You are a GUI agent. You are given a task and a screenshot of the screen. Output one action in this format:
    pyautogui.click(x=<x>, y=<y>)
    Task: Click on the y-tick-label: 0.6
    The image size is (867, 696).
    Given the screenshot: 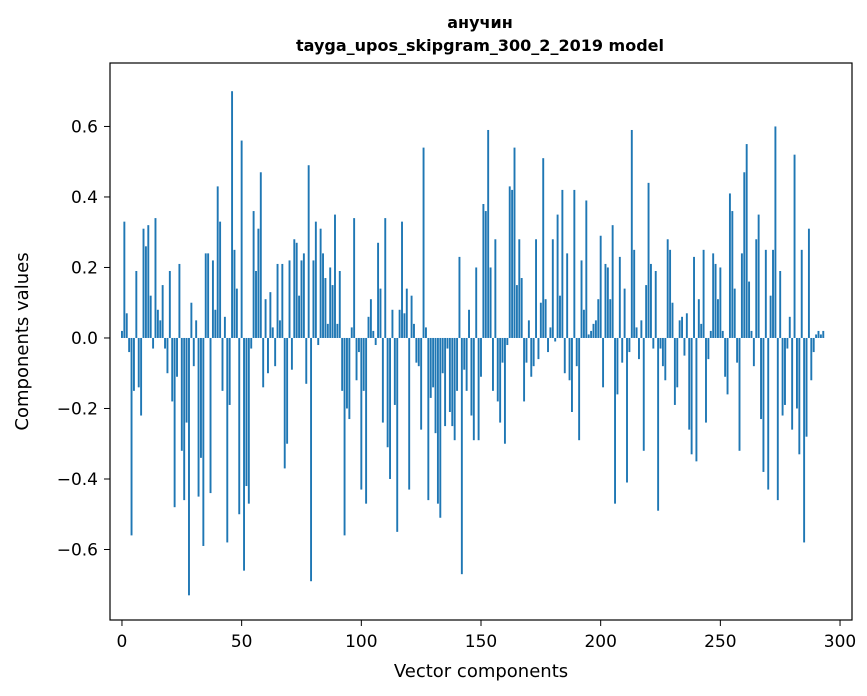 What is the action you would take?
    pyautogui.click(x=84, y=127)
    